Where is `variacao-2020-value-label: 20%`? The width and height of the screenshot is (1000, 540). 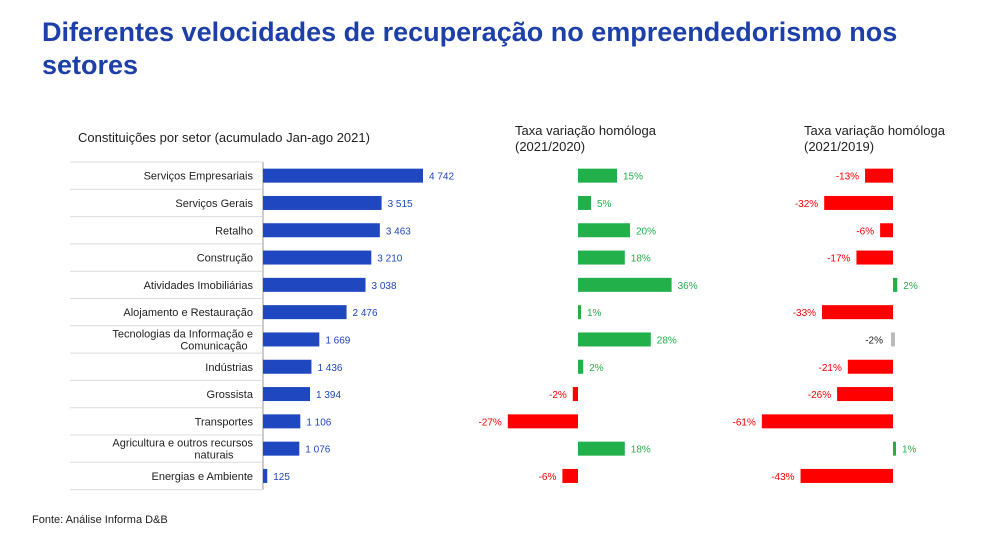 variacao-2020-value-label: 20% is located at coordinates (646, 231).